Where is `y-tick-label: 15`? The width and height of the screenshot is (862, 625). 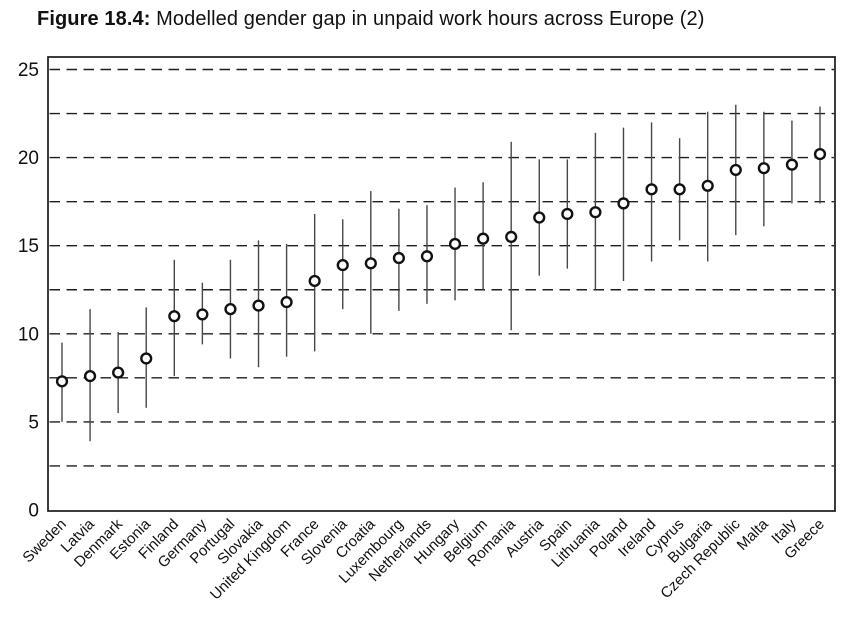
y-tick-label: 15 is located at coordinates (28, 246).